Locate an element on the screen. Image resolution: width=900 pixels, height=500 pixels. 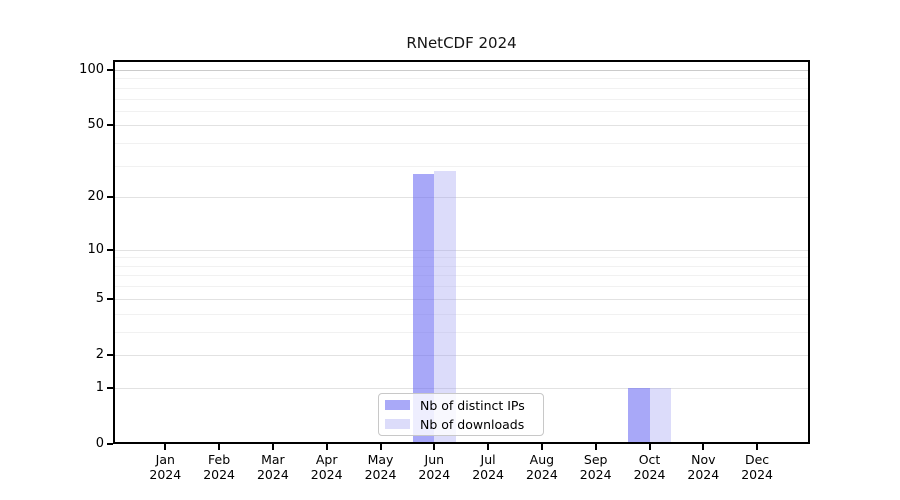
legend-item-distinct-ips: Nb of distinct IPs is located at coordinates (461, 405).